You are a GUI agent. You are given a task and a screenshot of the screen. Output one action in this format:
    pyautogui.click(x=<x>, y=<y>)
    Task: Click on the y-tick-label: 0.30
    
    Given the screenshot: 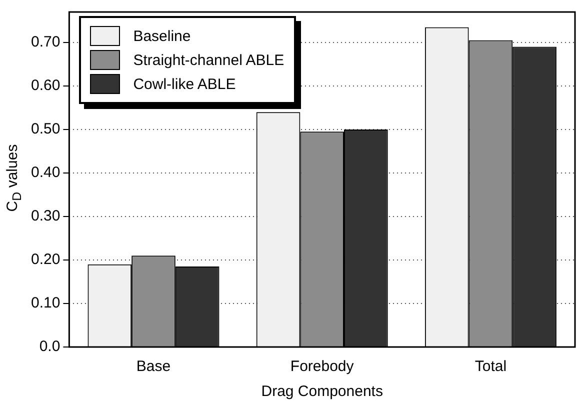 What is the action you would take?
    pyautogui.click(x=45, y=216)
    